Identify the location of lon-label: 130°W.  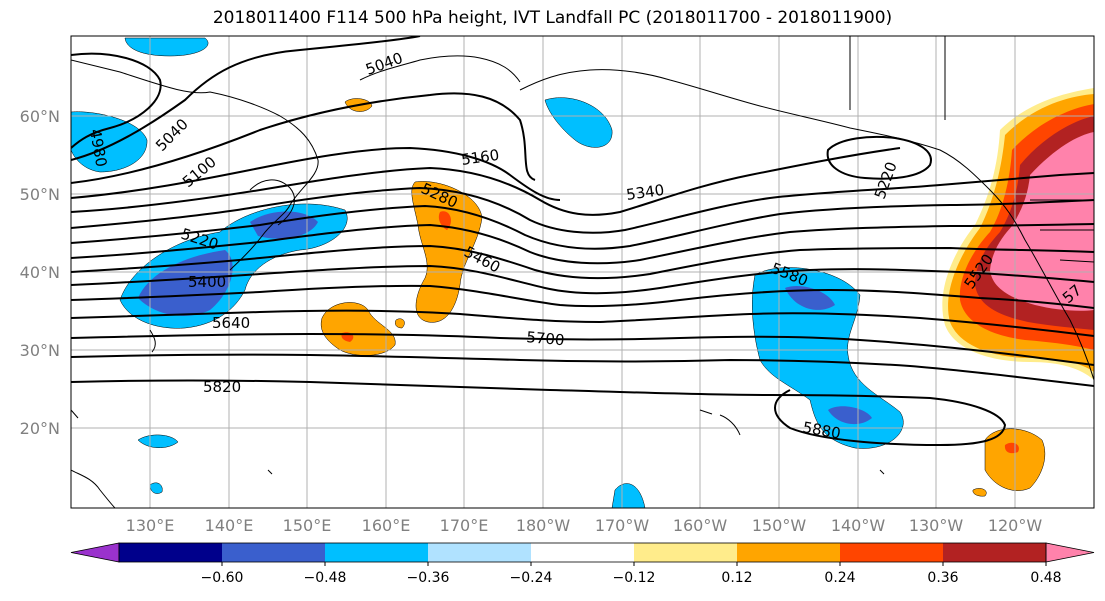
(936, 525).